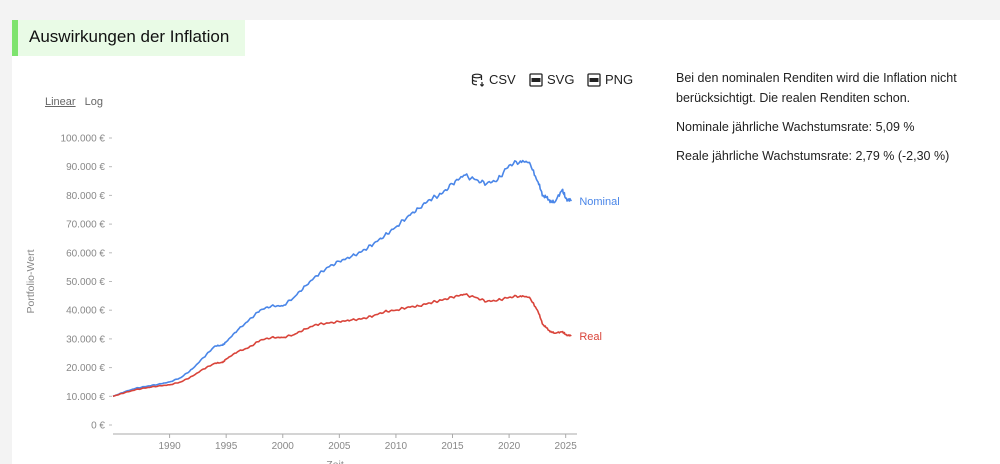 Image resolution: width=1000 pixels, height=464 pixels. Describe the element at coordinates (98, 426) in the screenshot. I see `y-tick-label: 0 €` at that location.